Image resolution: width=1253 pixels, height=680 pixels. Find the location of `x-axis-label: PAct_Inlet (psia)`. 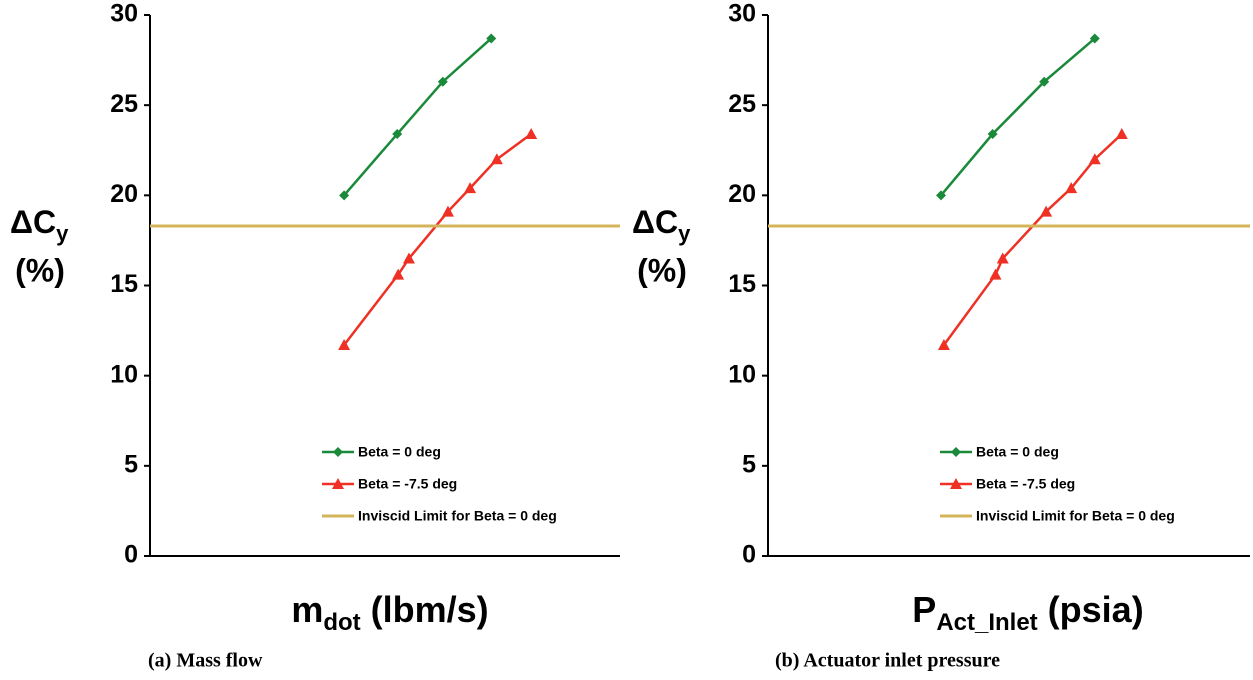

x-axis-label: PAct_Inlet (psia) is located at coordinates (1027, 613).